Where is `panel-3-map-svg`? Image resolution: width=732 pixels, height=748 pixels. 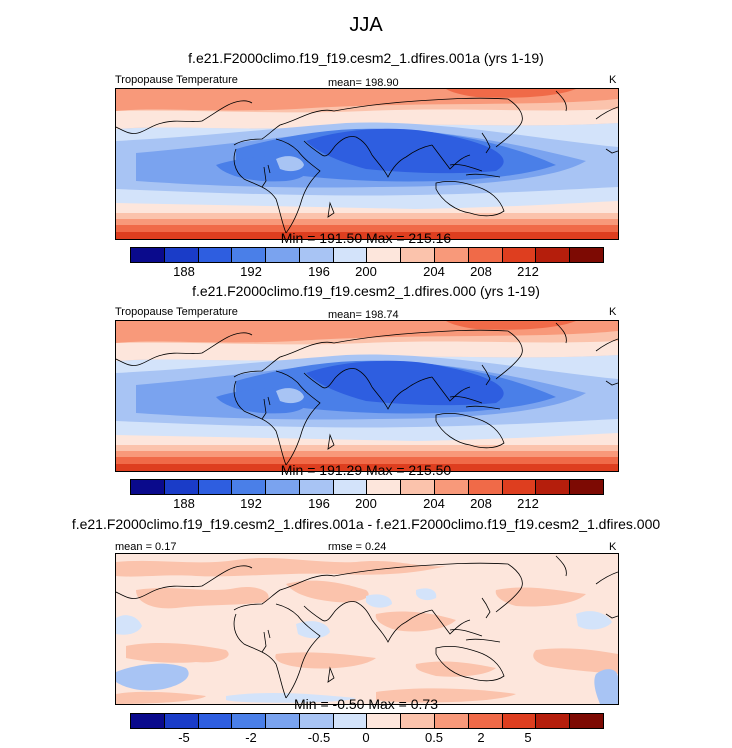
panel-3-map-svg is located at coordinates (367, 629).